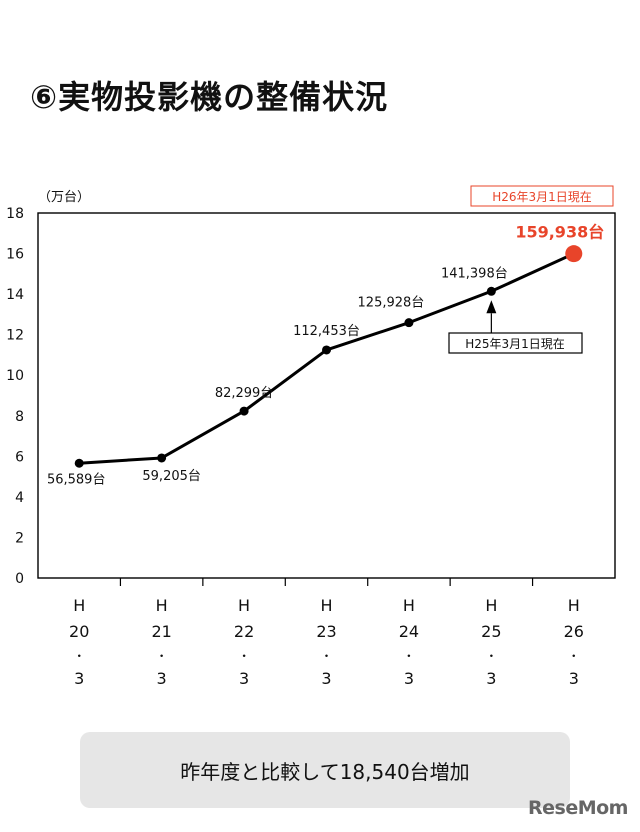 This screenshot has height=832, width=640. I want to click on previous-date-callout-text: H25年3月1日現在, so click(515, 344).